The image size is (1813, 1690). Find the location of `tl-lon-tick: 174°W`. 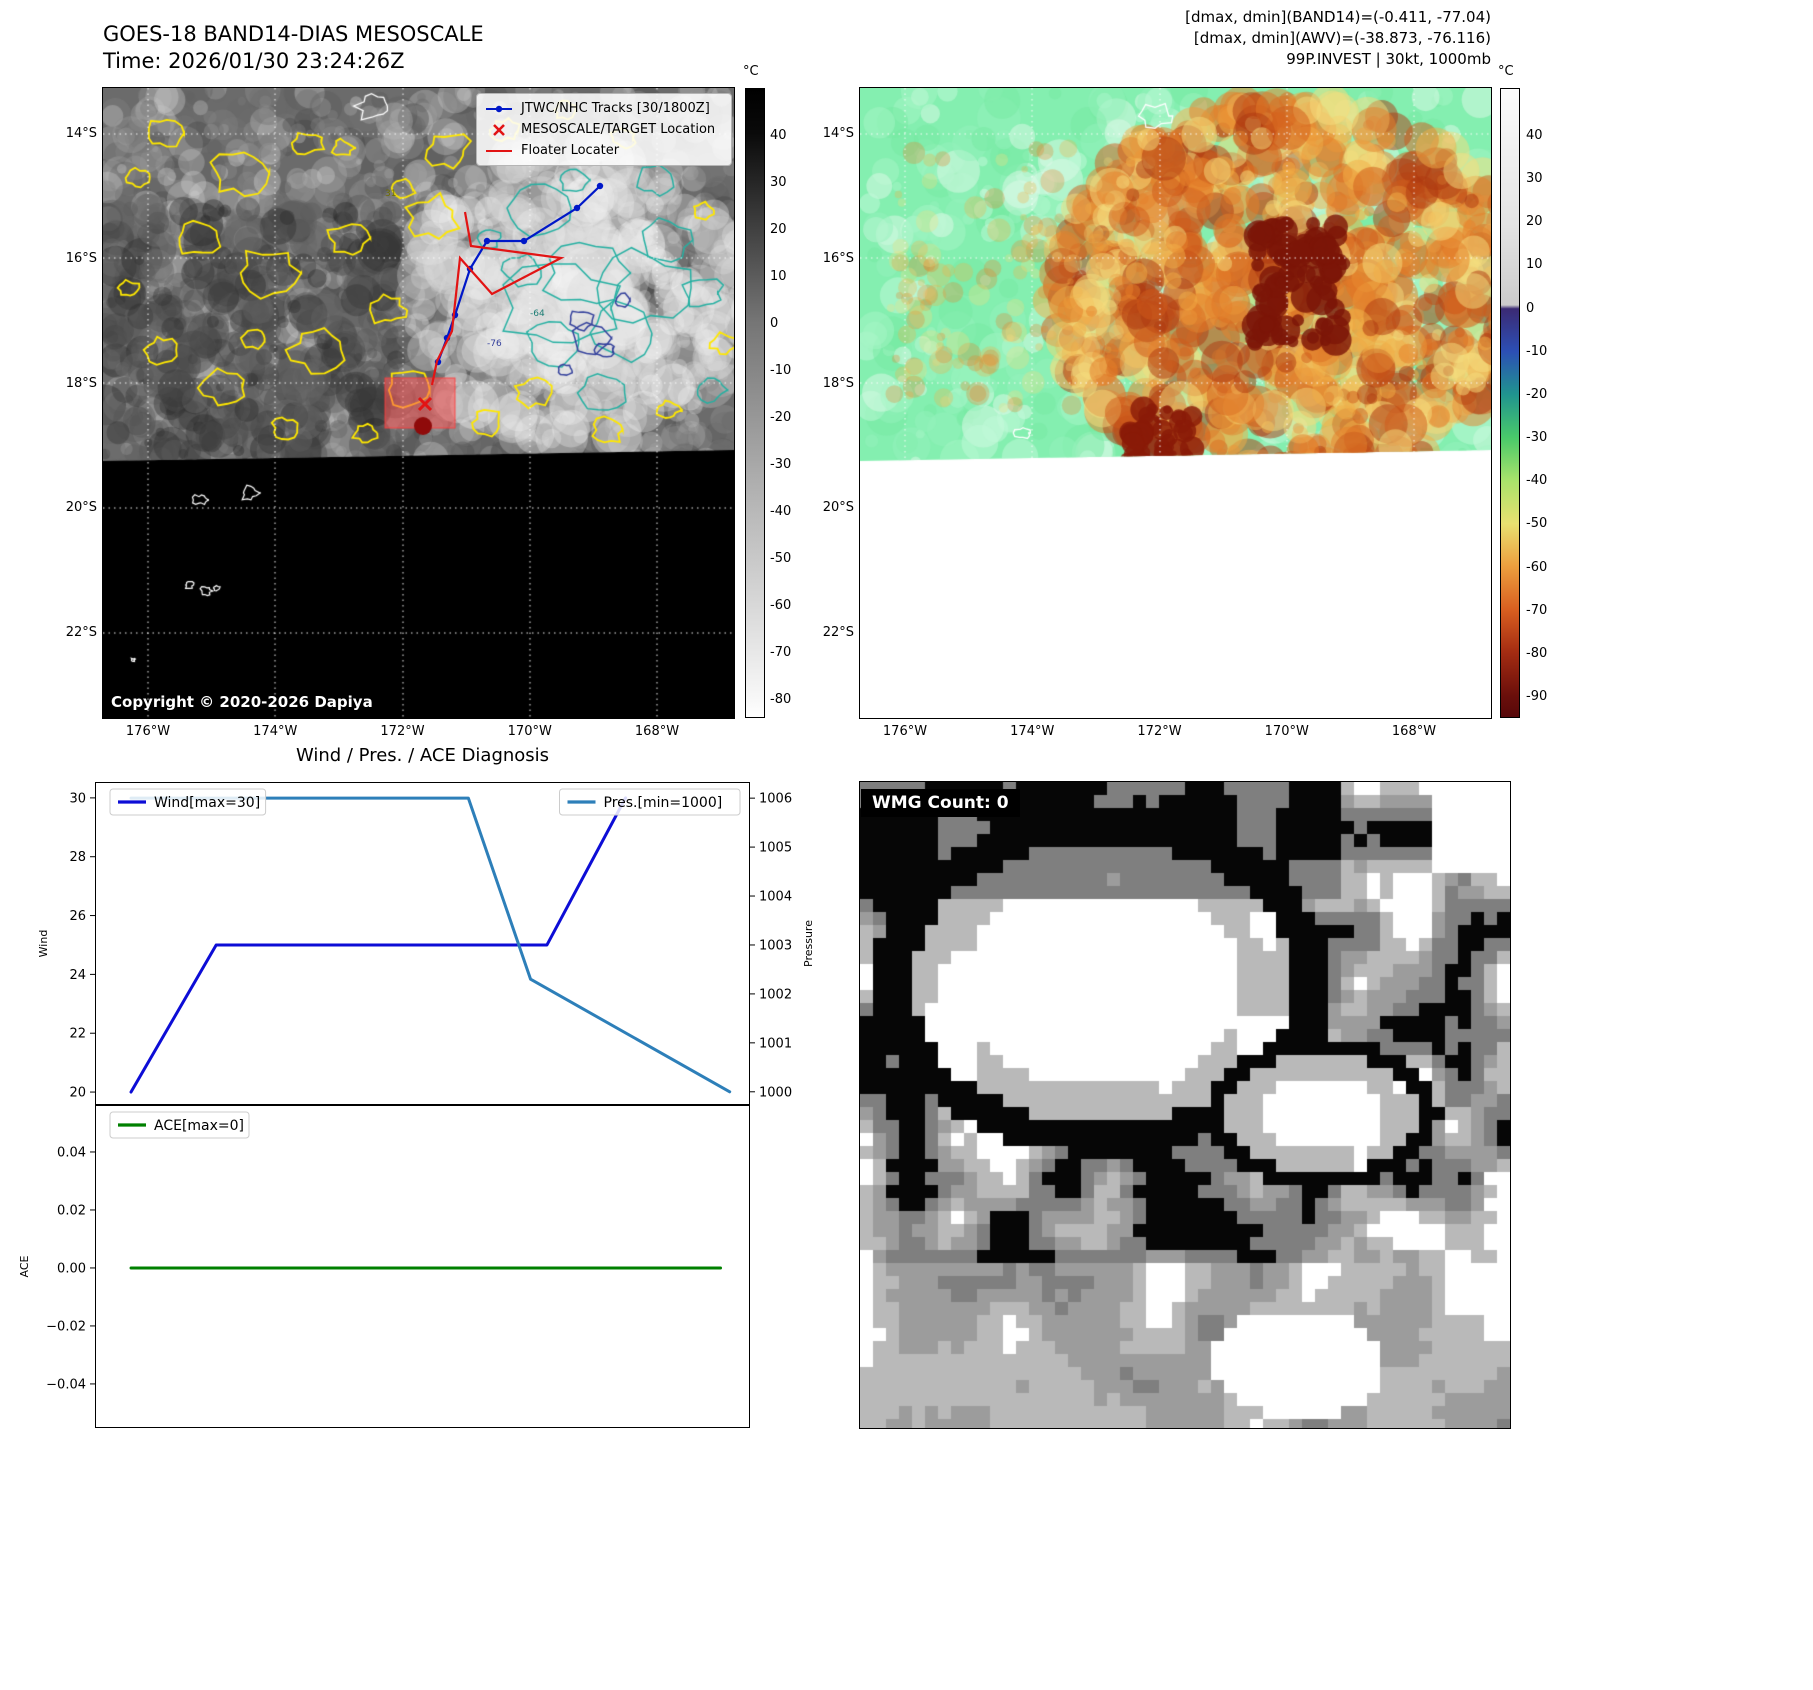

tl-lon-tick: 174°W is located at coordinates (275, 731).